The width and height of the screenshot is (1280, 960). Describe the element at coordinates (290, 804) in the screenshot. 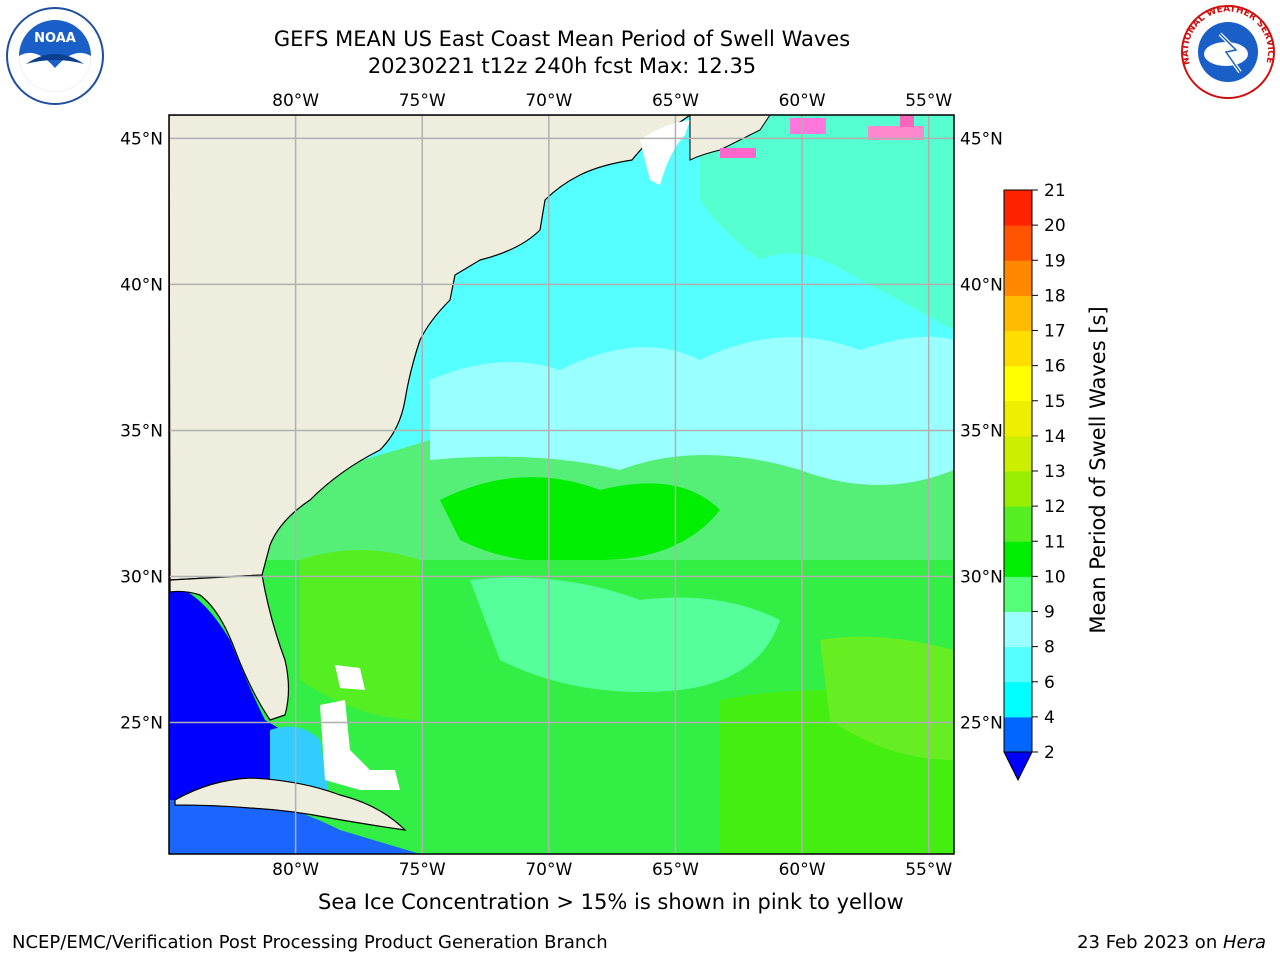

I see `cuba-land` at that location.